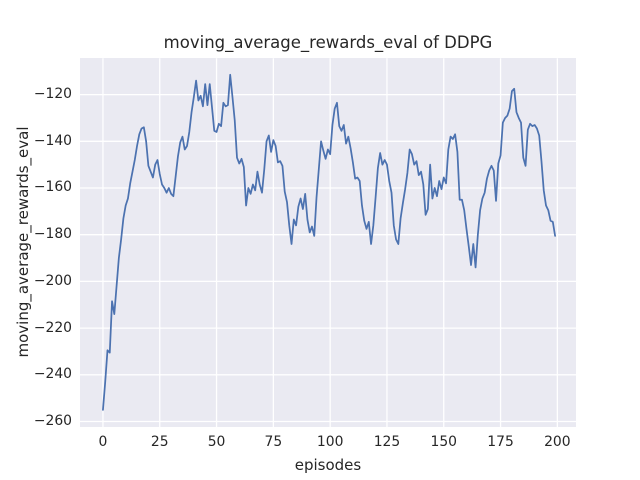  Describe the element at coordinates (216, 441) in the screenshot. I see `x-tick-label: 50` at that location.